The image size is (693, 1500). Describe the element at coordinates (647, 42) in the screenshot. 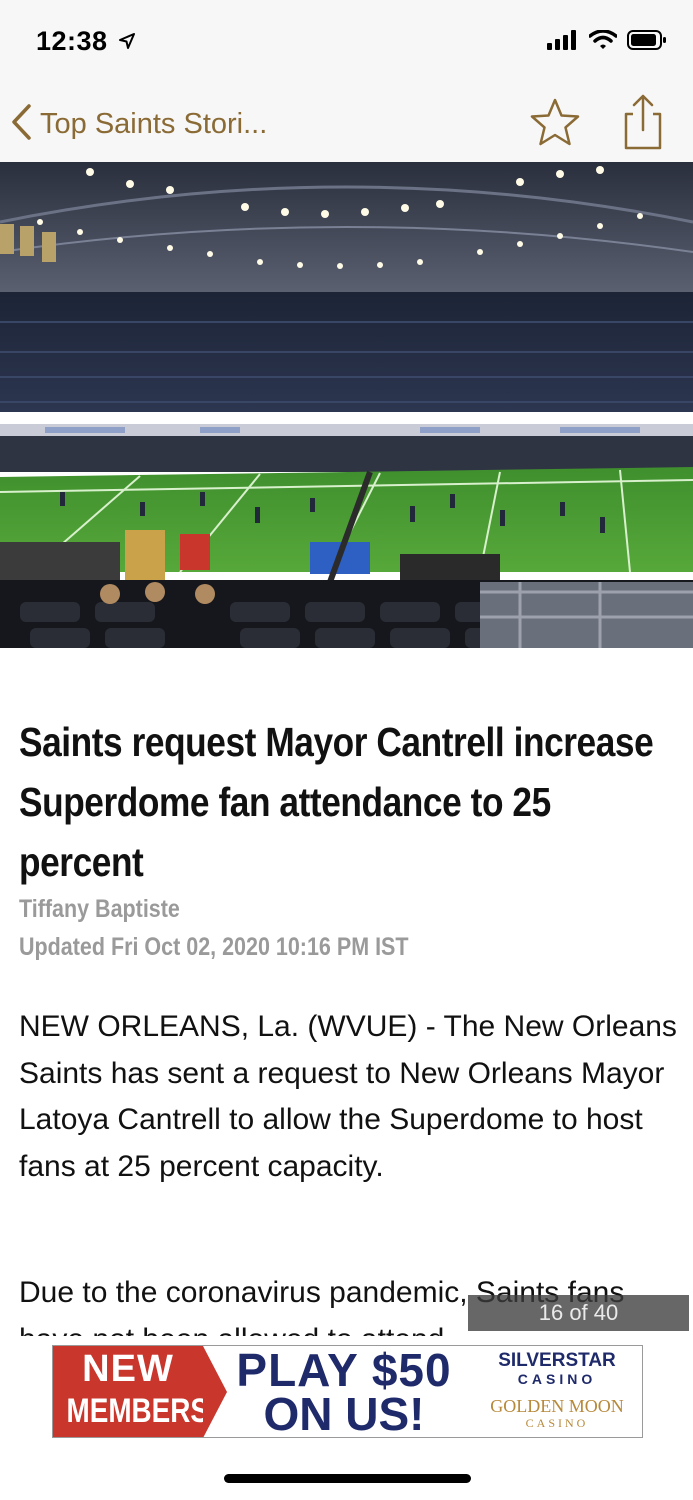

I see `battery-icon` at that location.